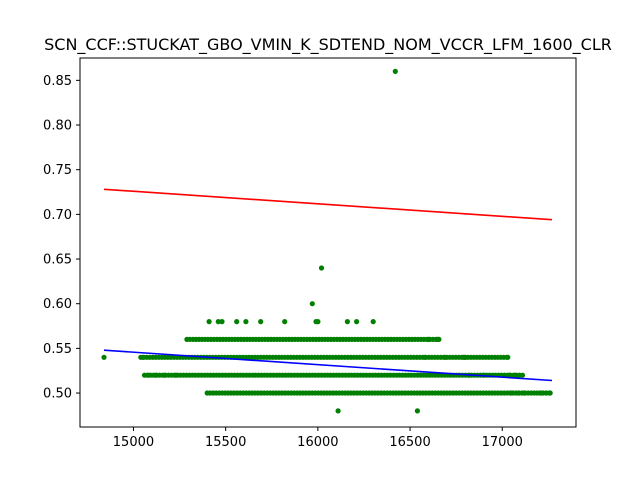 Image resolution: width=640 pixels, height=480 pixels. Describe the element at coordinates (57, 215) in the screenshot. I see `y-tick-label: 0.70` at that location.